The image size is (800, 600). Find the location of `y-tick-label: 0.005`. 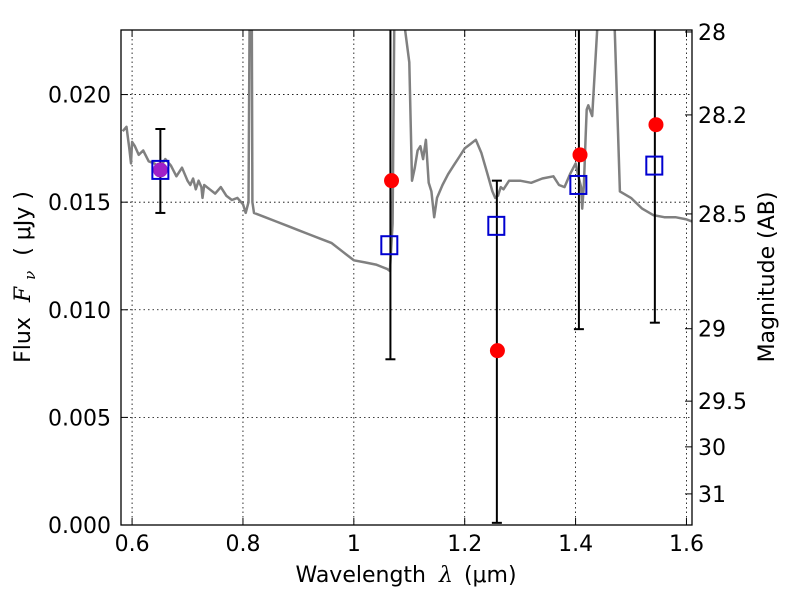

y-tick-label: 0.005 is located at coordinates (79, 418).